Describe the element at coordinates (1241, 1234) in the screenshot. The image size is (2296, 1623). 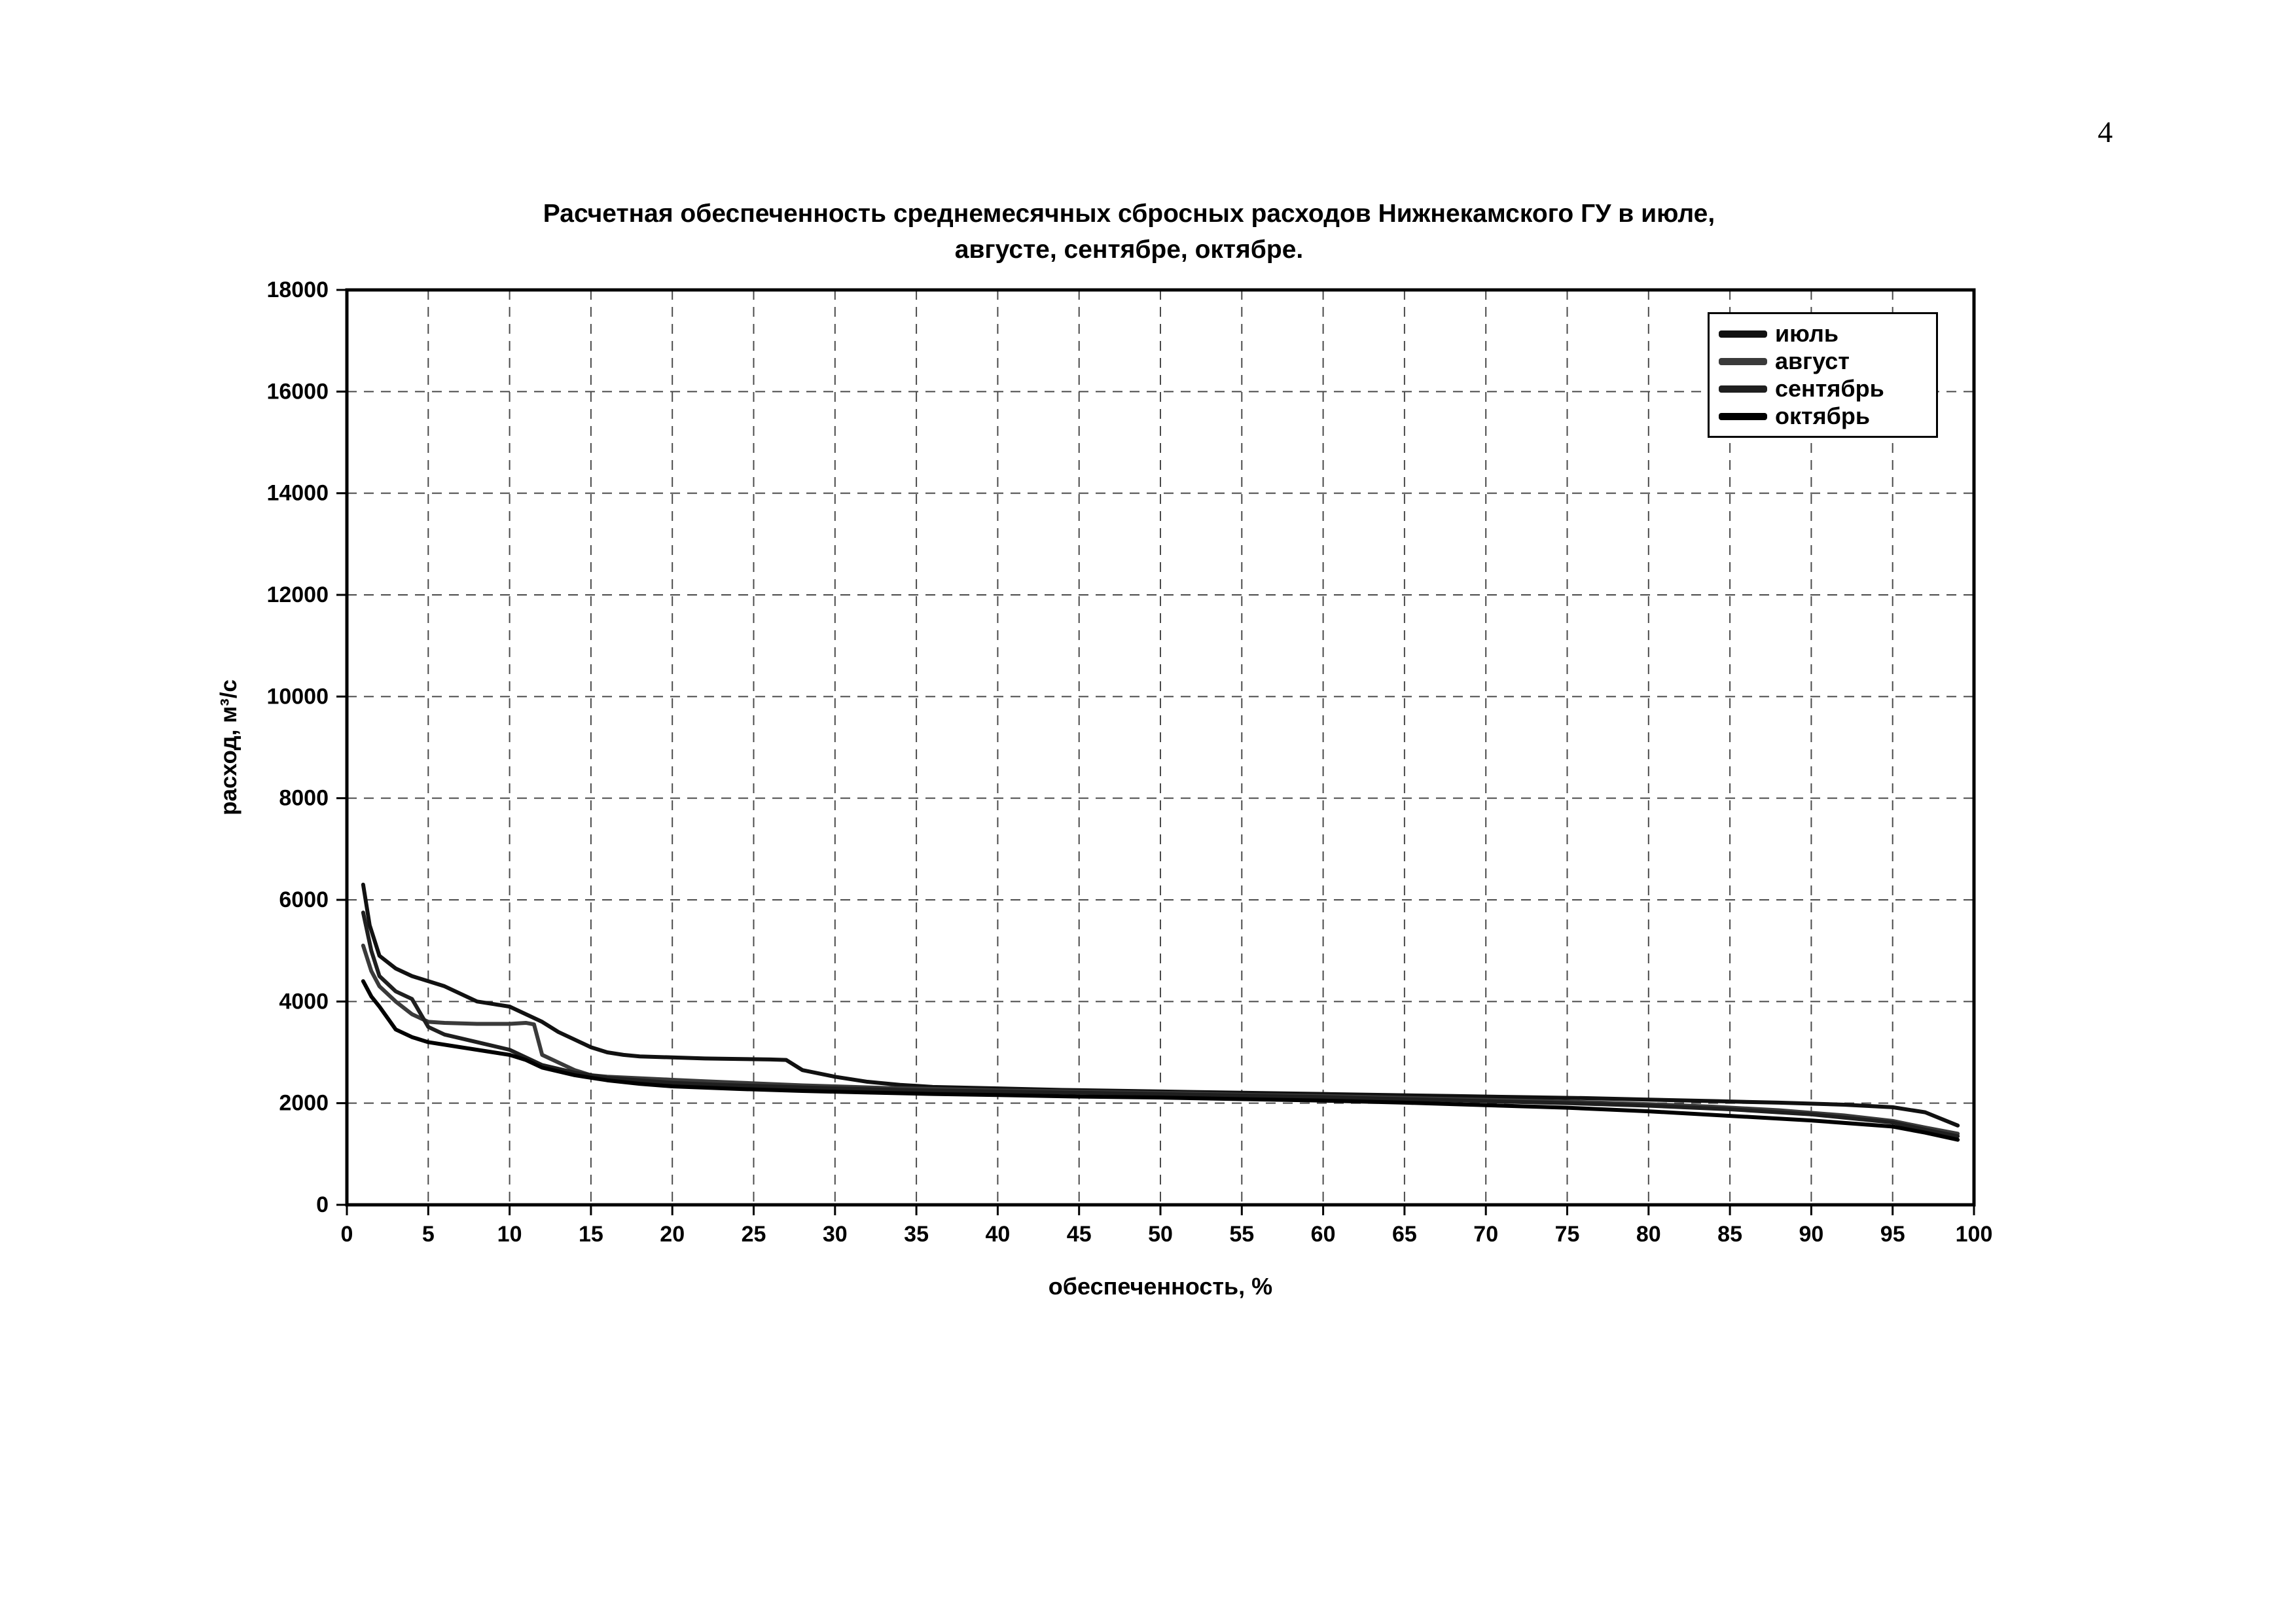
I see `svg-text: 55` at that location.